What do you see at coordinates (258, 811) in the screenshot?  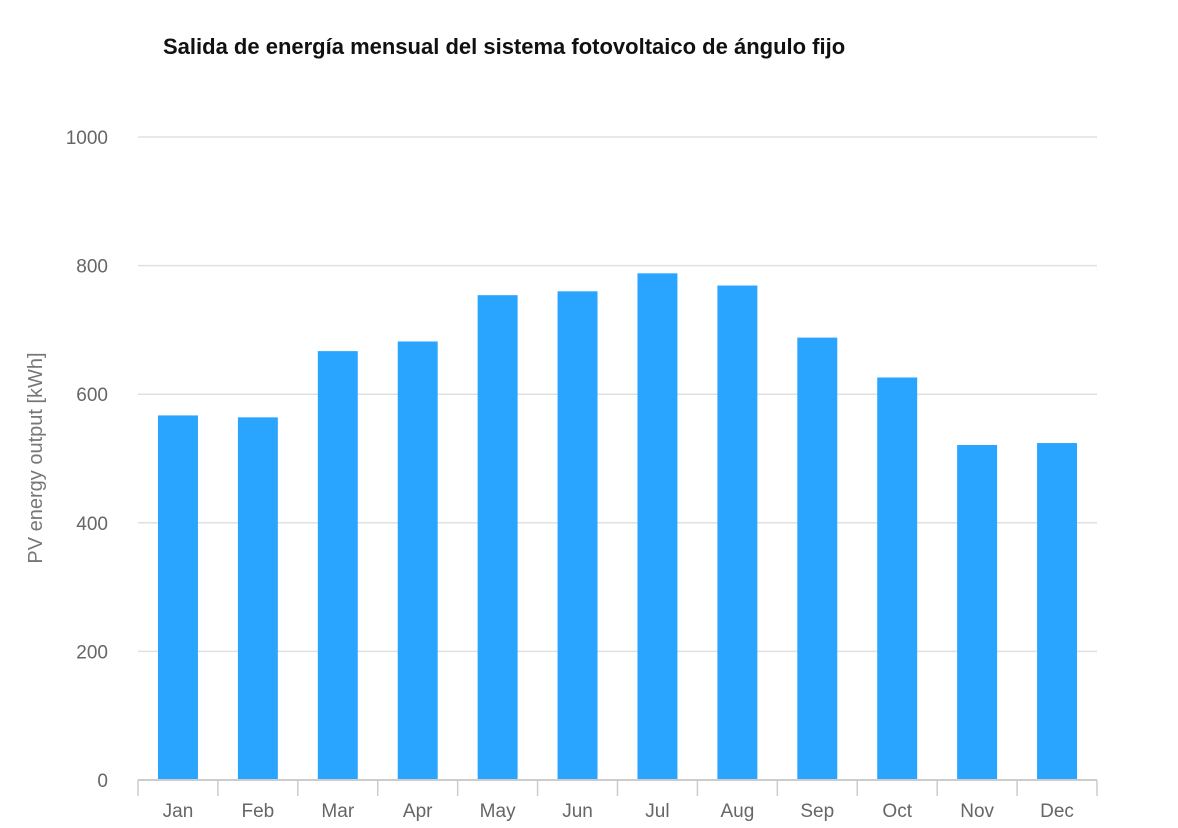 I see `x-tick-label: Feb` at bounding box center [258, 811].